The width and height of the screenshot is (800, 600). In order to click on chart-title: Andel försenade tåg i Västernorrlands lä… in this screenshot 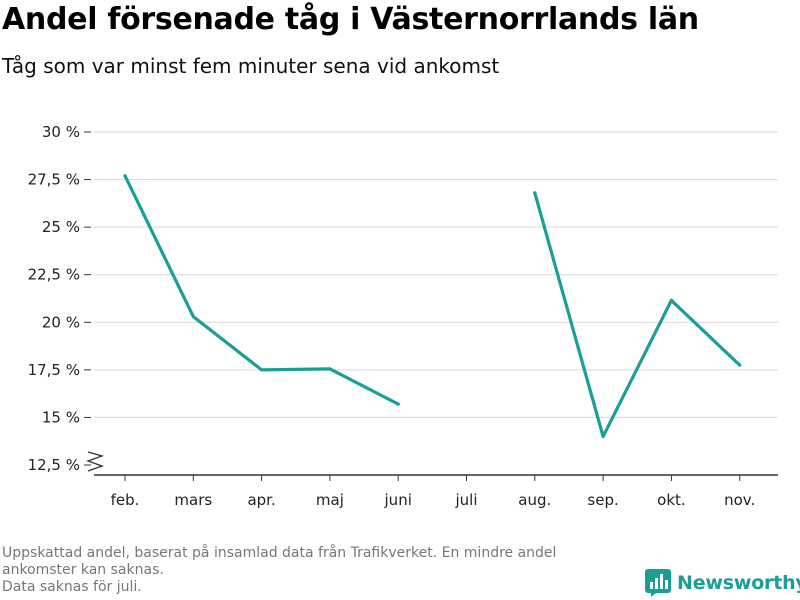, I will do `click(350, 19)`.